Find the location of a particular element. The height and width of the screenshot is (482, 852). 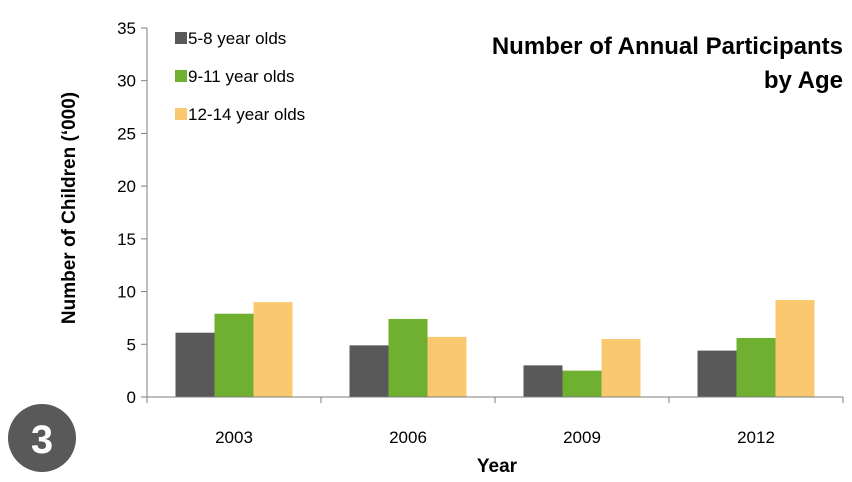

legend-label: 12-14 year olds is located at coordinates (246, 114).